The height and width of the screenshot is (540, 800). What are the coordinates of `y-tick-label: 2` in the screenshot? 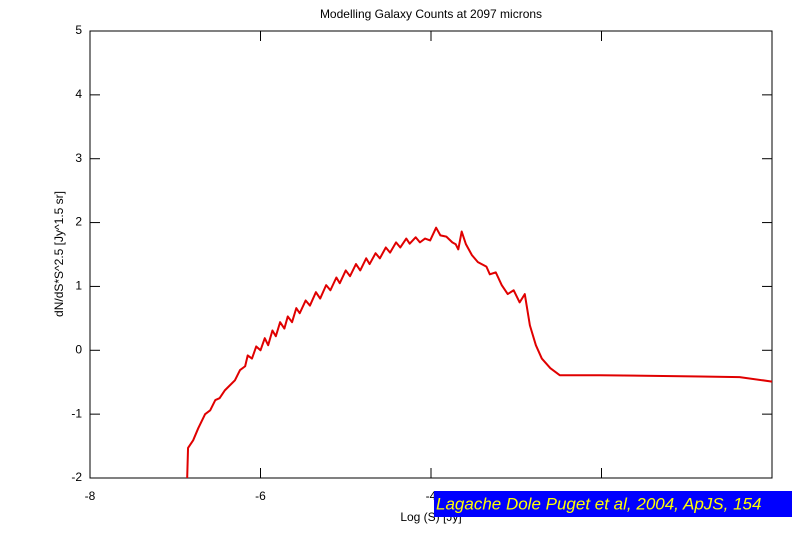 It's located at (78, 222).